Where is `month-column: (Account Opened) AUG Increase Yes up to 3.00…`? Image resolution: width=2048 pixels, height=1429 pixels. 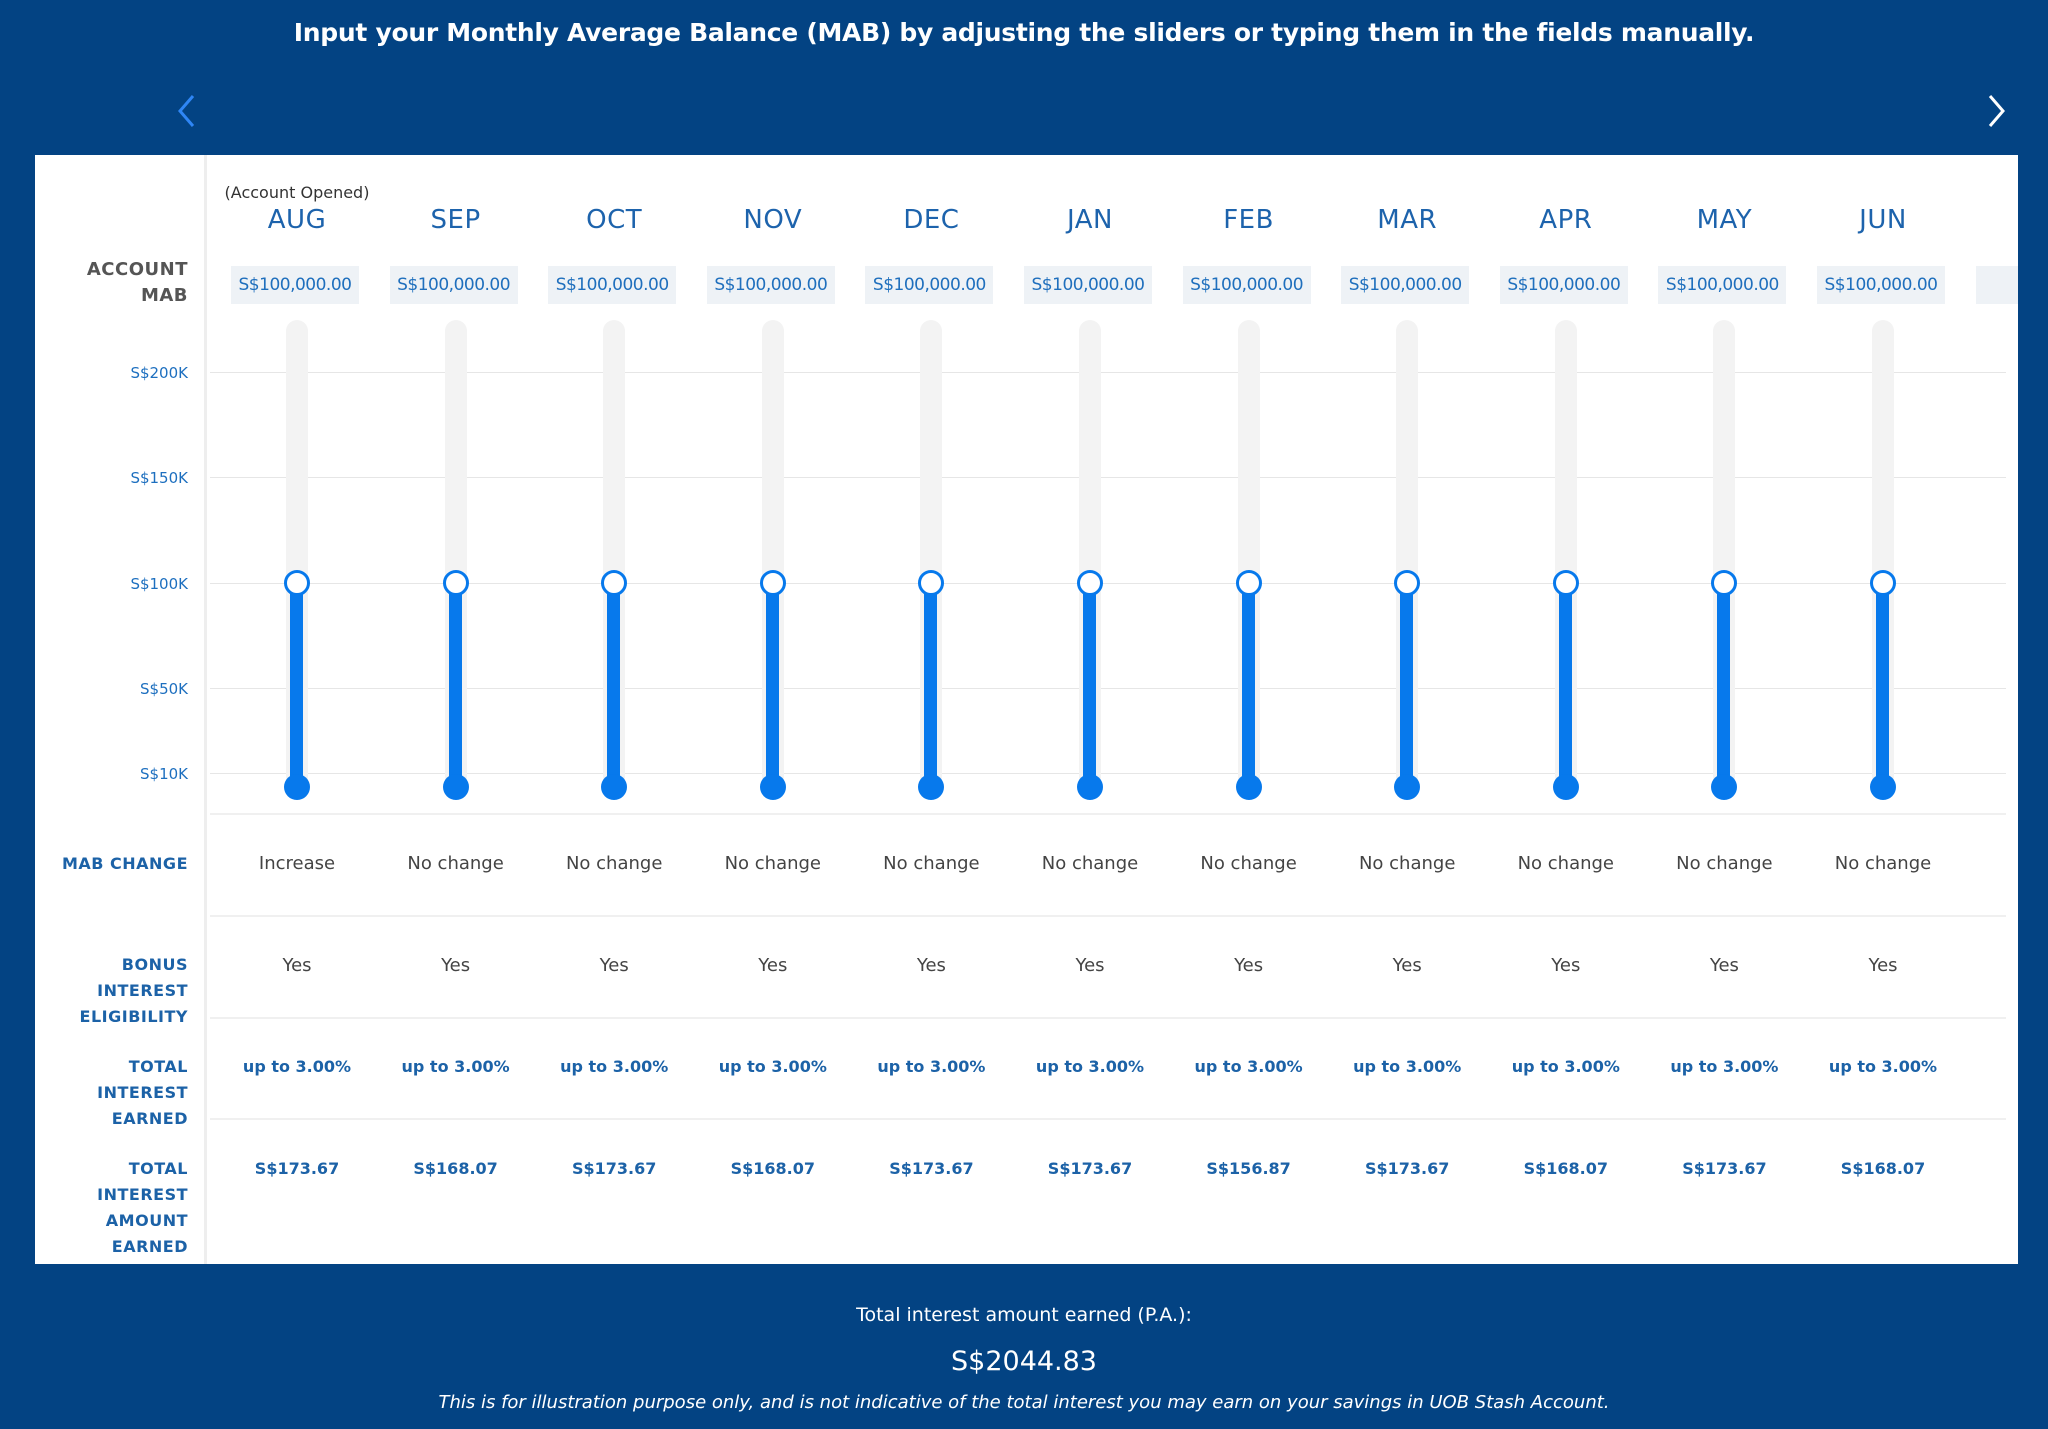 month-column: (Account Opened) AUG Increase Yes up to 3.00… is located at coordinates (297, 709).